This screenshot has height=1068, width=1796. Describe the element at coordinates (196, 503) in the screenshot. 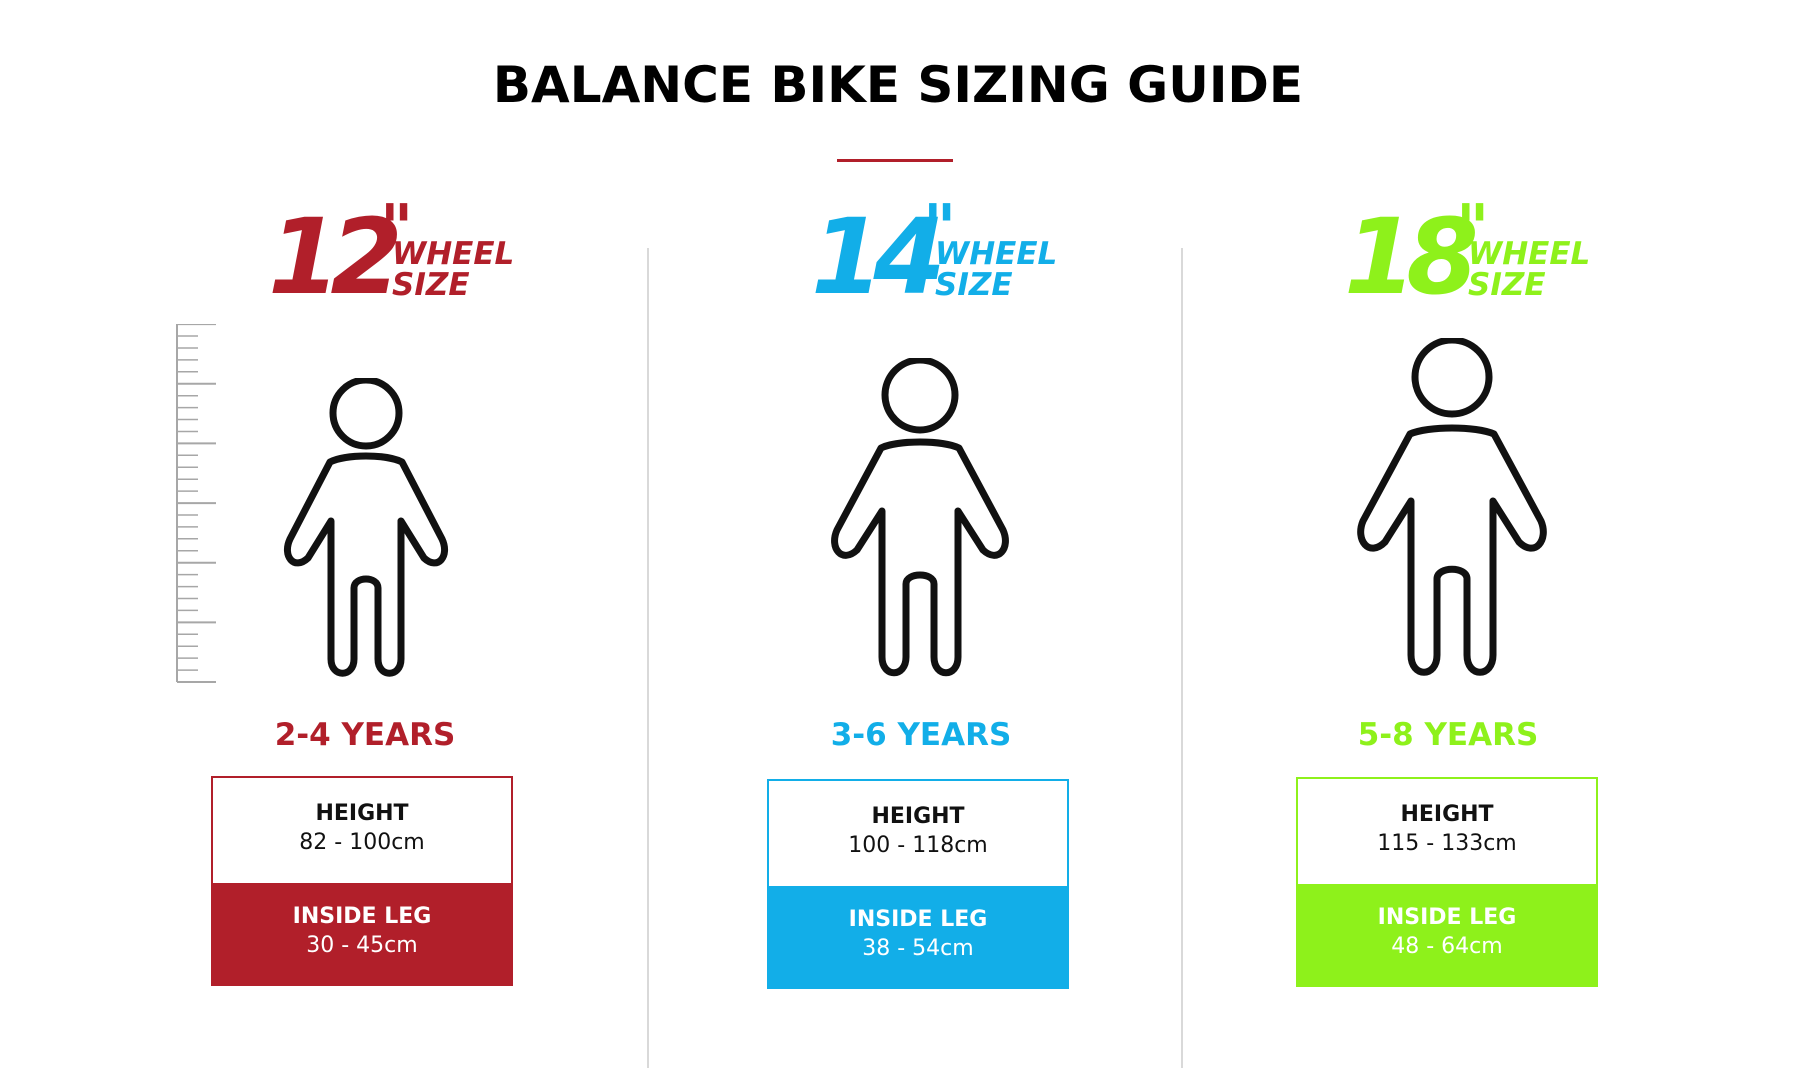

I see `height-ruler-icon` at that location.